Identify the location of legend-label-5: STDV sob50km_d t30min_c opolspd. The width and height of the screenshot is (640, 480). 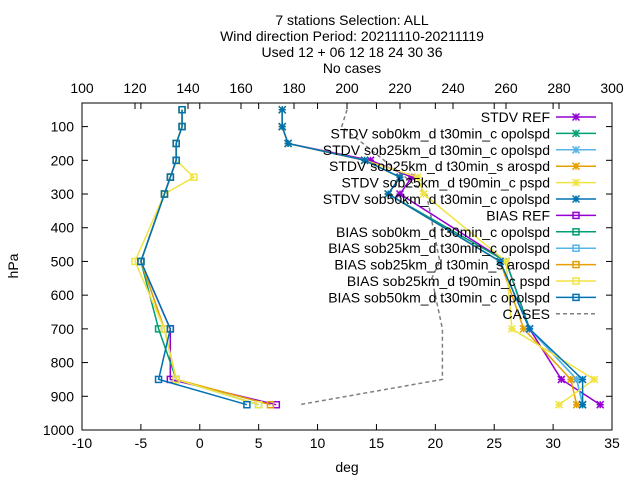
(436, 199).